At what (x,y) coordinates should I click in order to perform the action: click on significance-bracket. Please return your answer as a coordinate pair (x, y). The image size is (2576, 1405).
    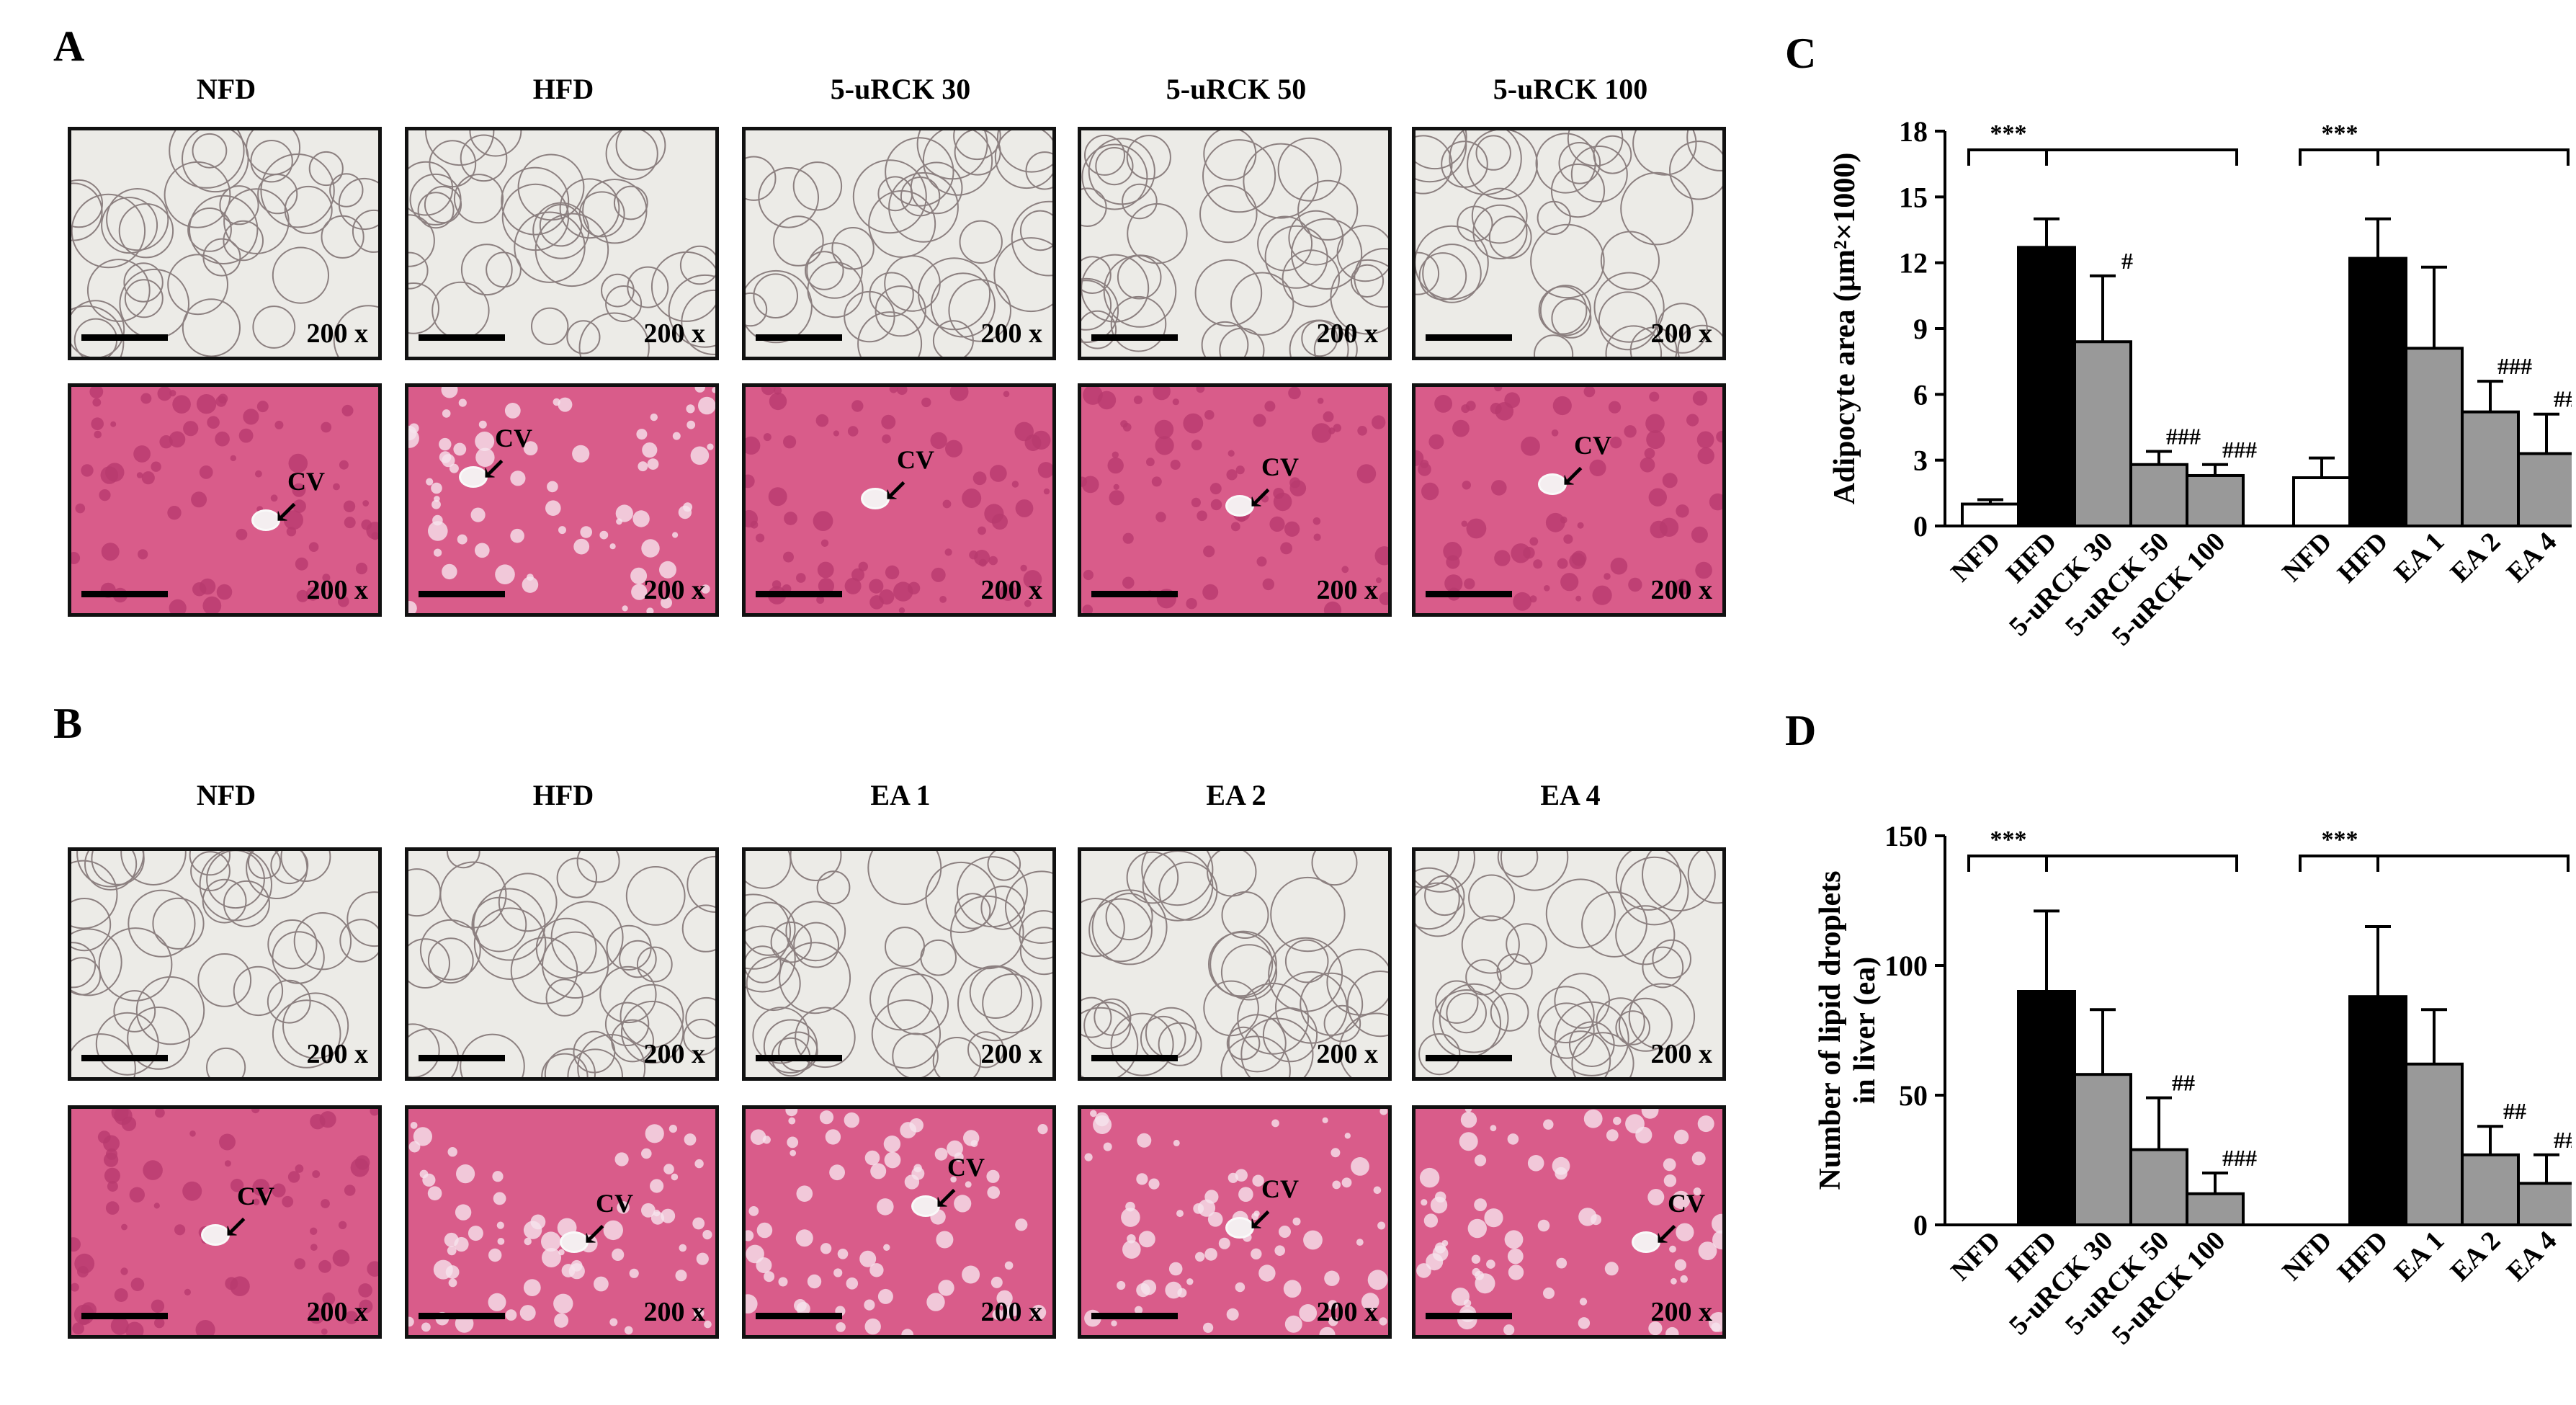
    Looking at the image, I should click on (2007, 863).